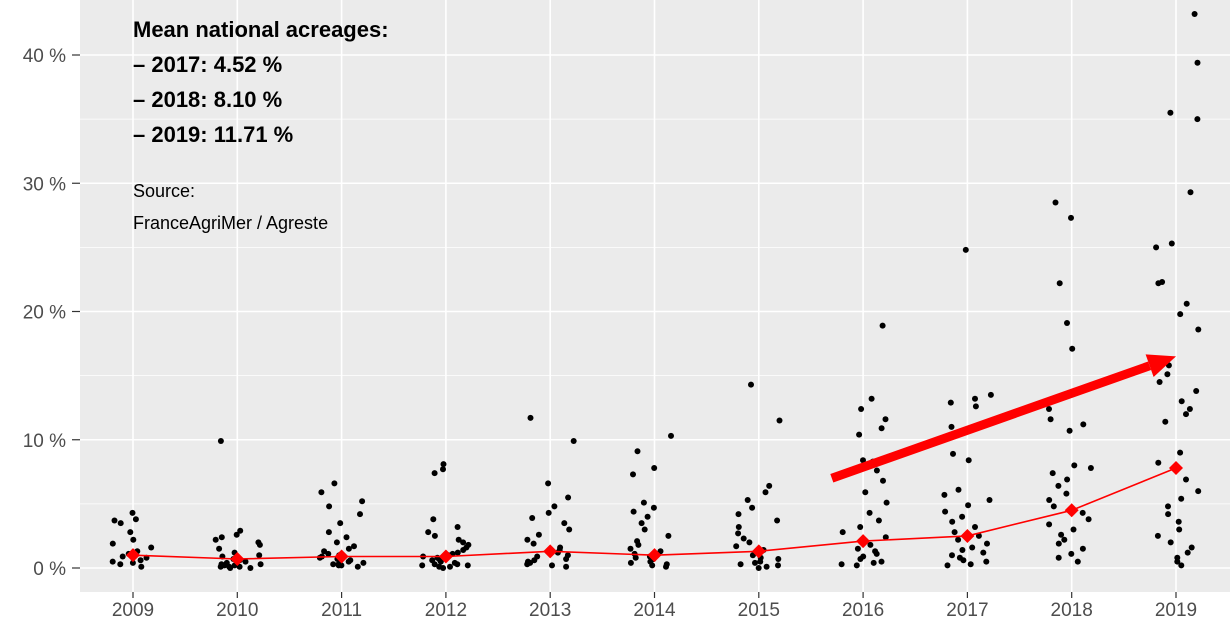  What do you see at coordinates (1003, 418) in the screenshot?
I see `trend-arrow` at bounding box center [1003, 418].